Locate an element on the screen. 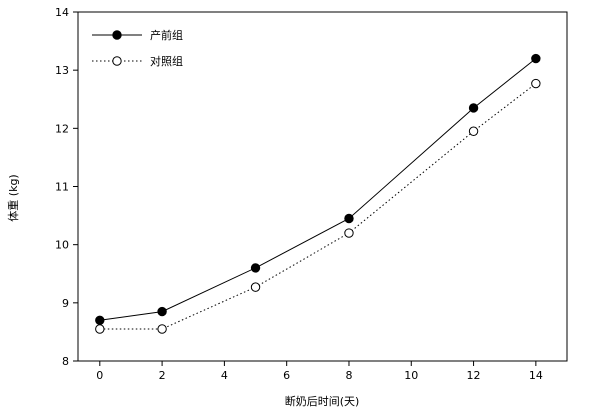 The width and height of the screenshot is (610, 410). x-tick-label: 10 is located at coordinates (411, 375).